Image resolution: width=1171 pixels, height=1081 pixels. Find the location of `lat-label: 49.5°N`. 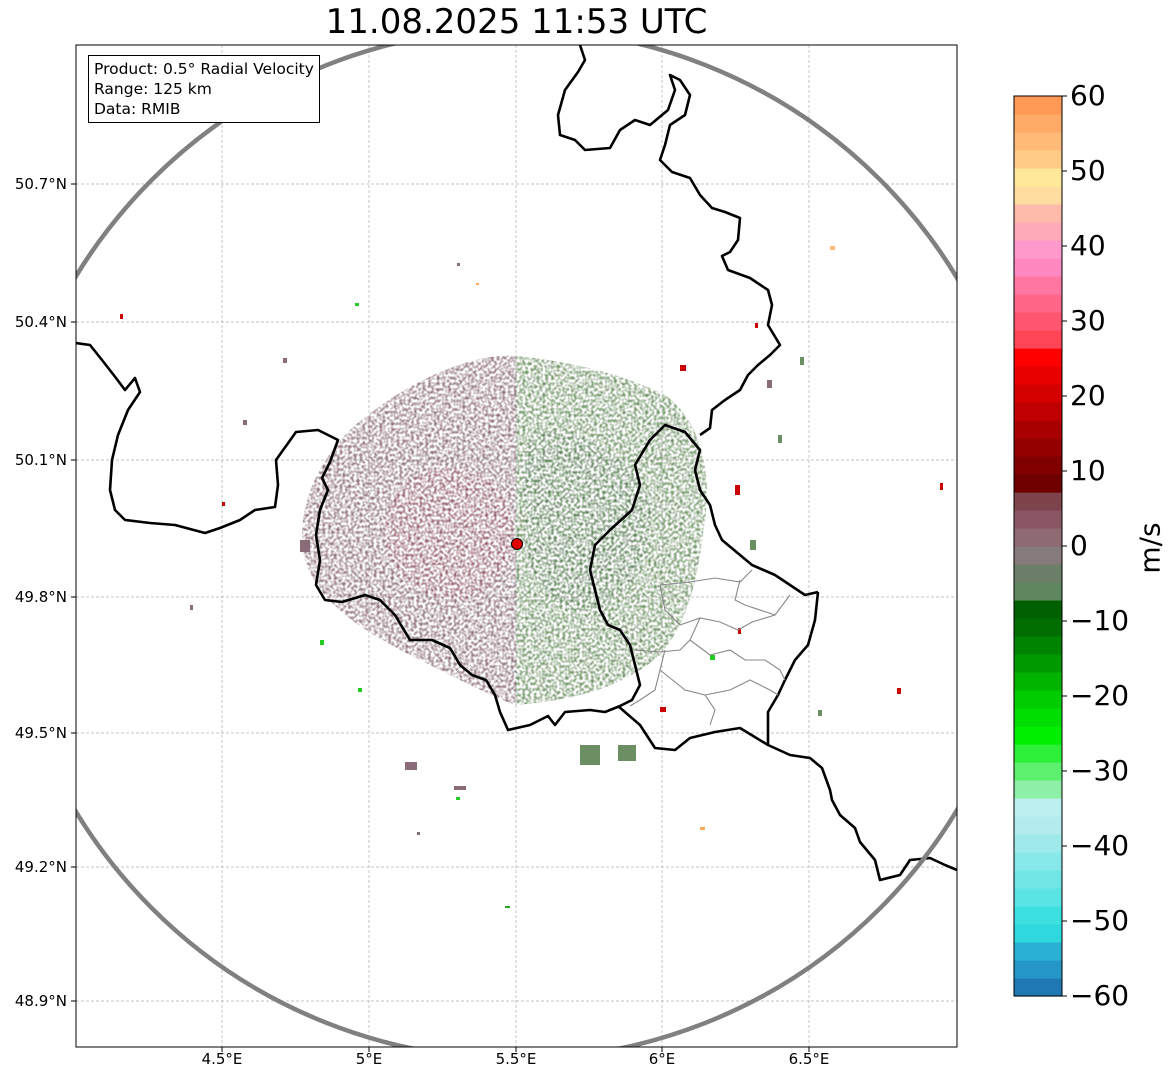

lat-label: 49.5°N is located at coordinates (40, 733).